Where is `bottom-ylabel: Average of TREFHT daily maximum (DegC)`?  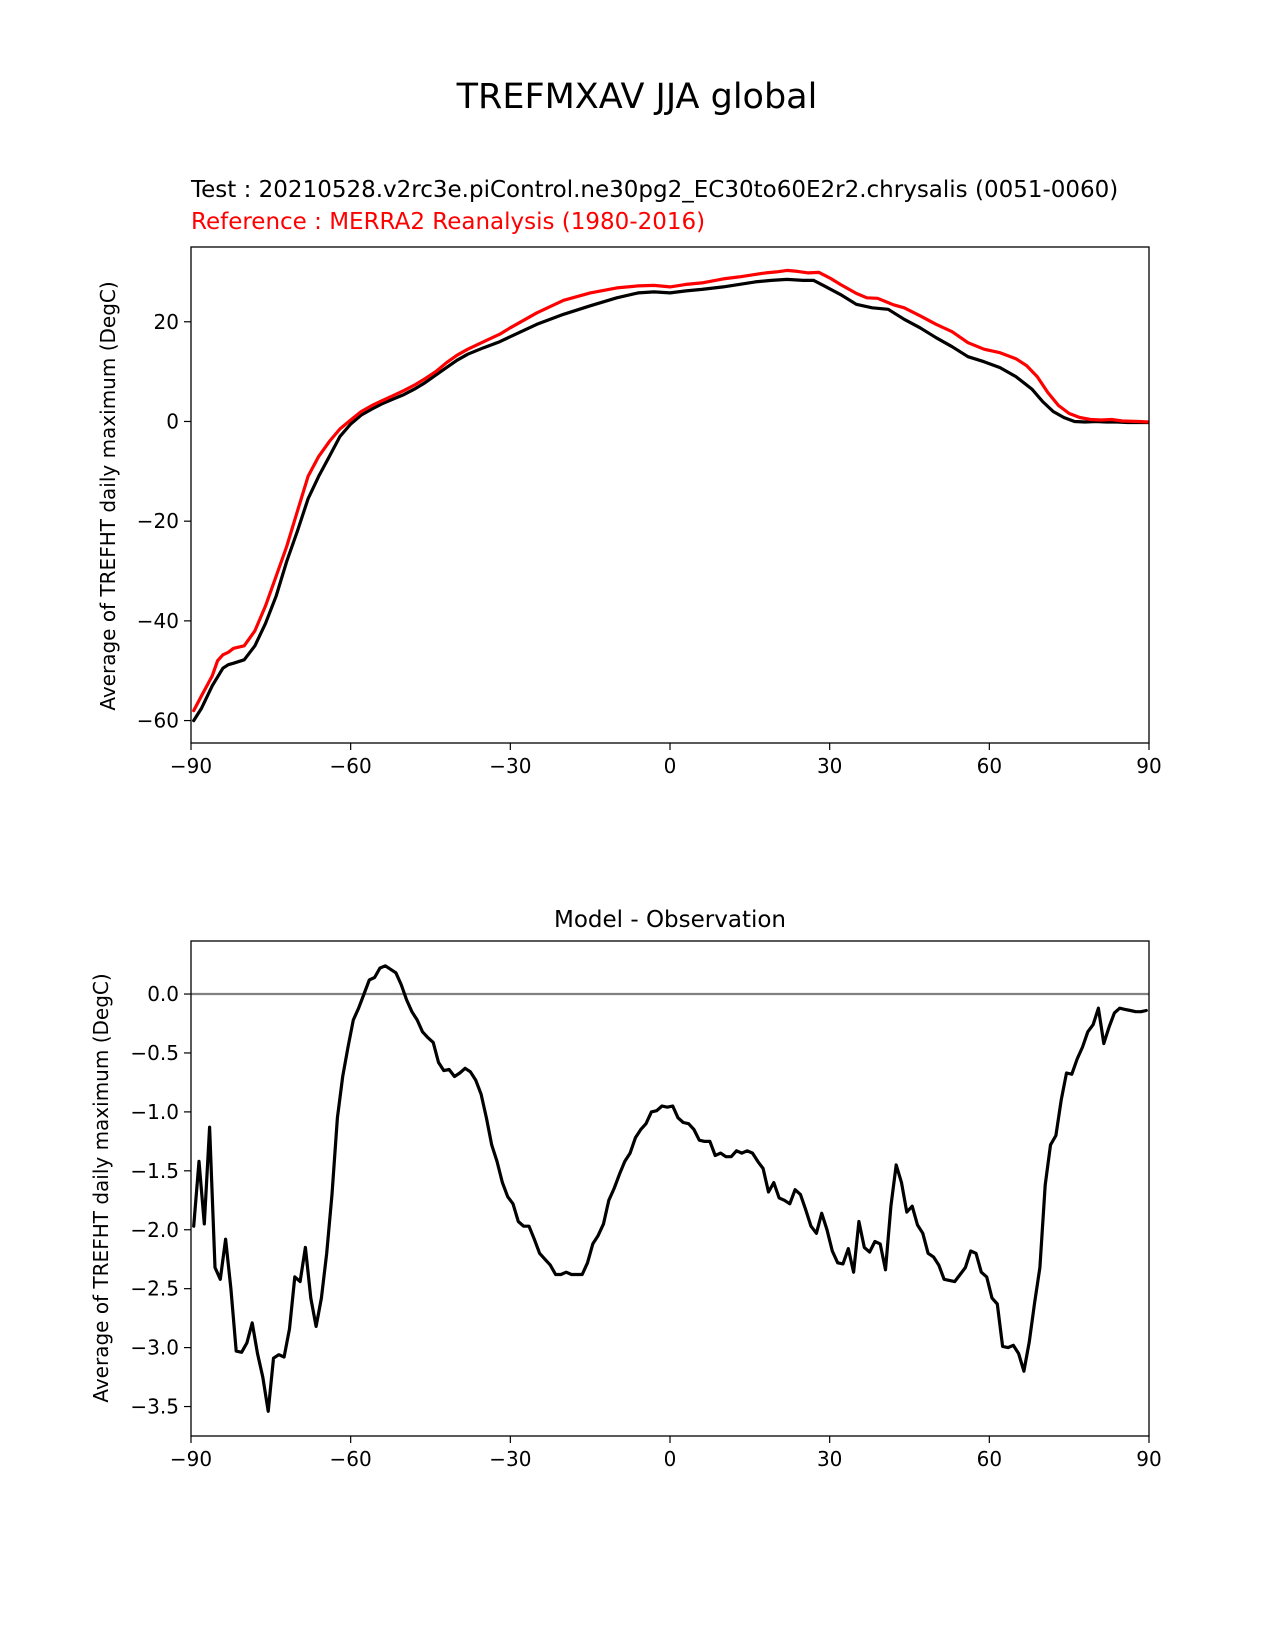
bottom-ylabel: Average of TREFHT daily maximum (DegC) is located at coordinates (101, 1187).